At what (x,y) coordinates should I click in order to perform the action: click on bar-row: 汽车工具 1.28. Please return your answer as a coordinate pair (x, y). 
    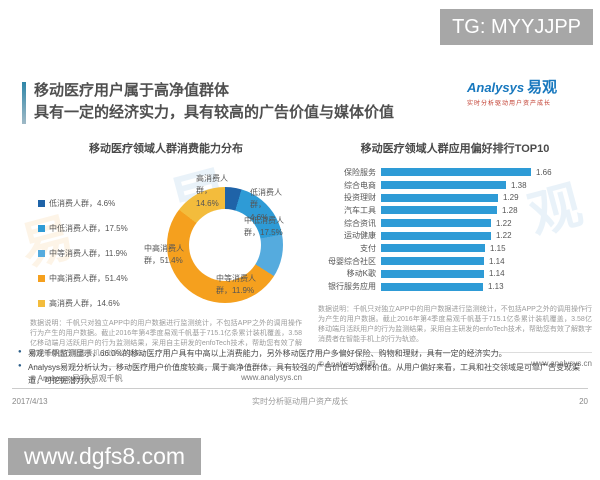
    Looking at the image, I should click on (455, 210).